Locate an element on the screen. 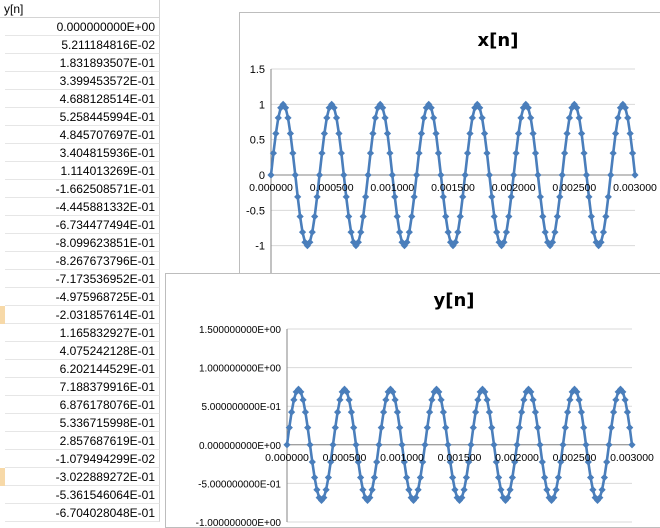 The height and width of the screenshot is (528, 660). cell-y-n-4: 3.399453572E-01 is located at coordinates (82, 81).